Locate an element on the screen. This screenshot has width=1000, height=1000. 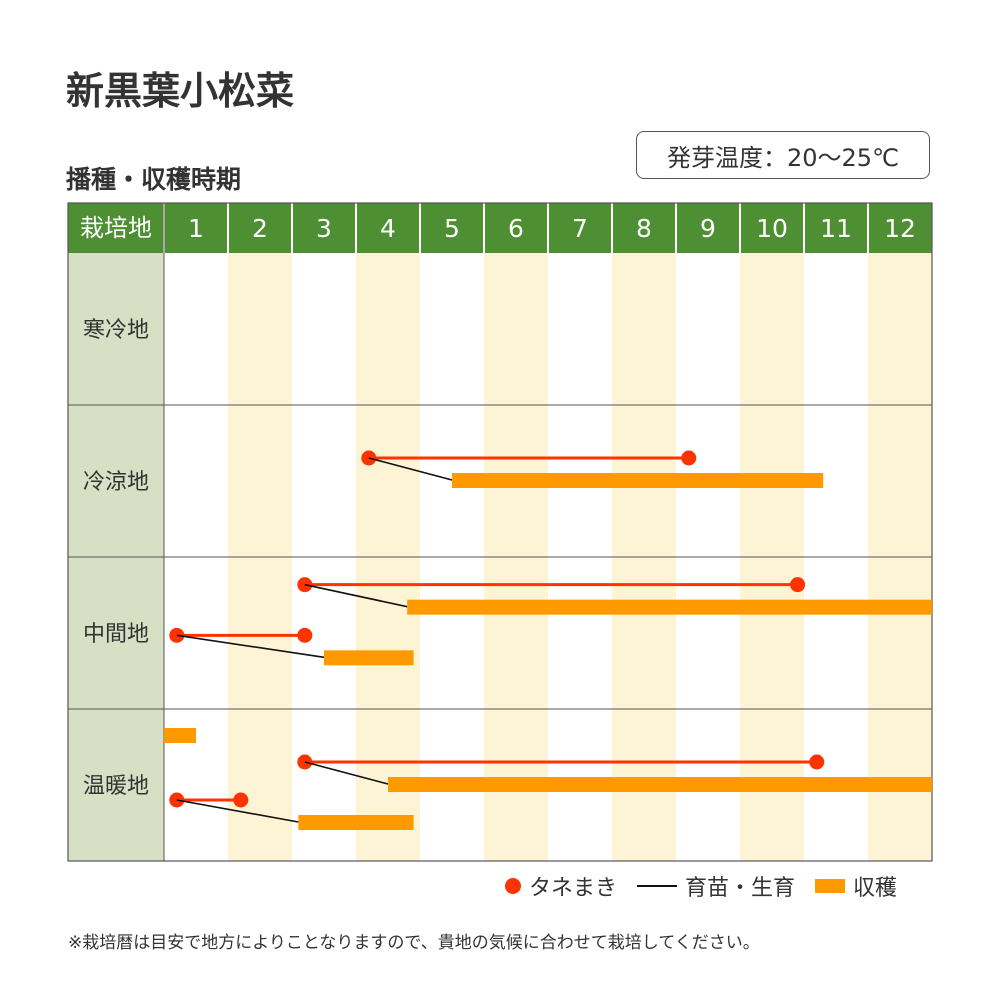
region-label: 寒冷地 is located at coordinates (116, 330).